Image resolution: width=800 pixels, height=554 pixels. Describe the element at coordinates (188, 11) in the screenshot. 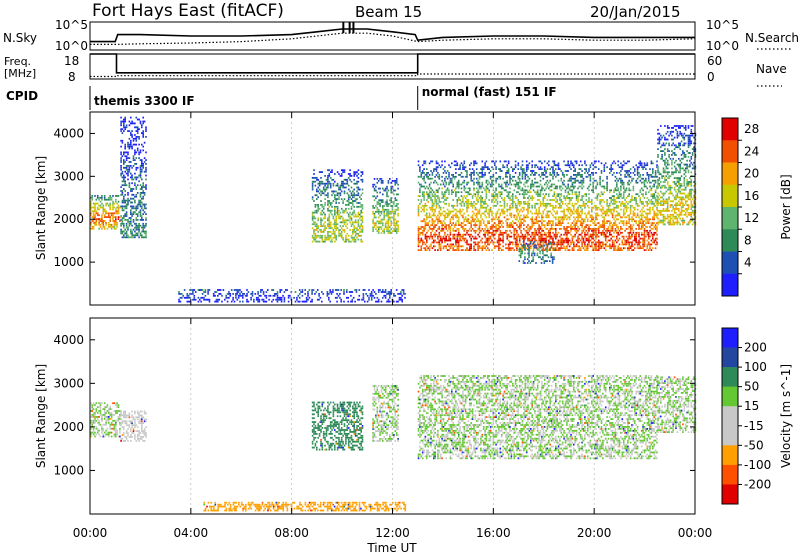

I see `figure-title: Fort Hays East (fitACF)` at that location.